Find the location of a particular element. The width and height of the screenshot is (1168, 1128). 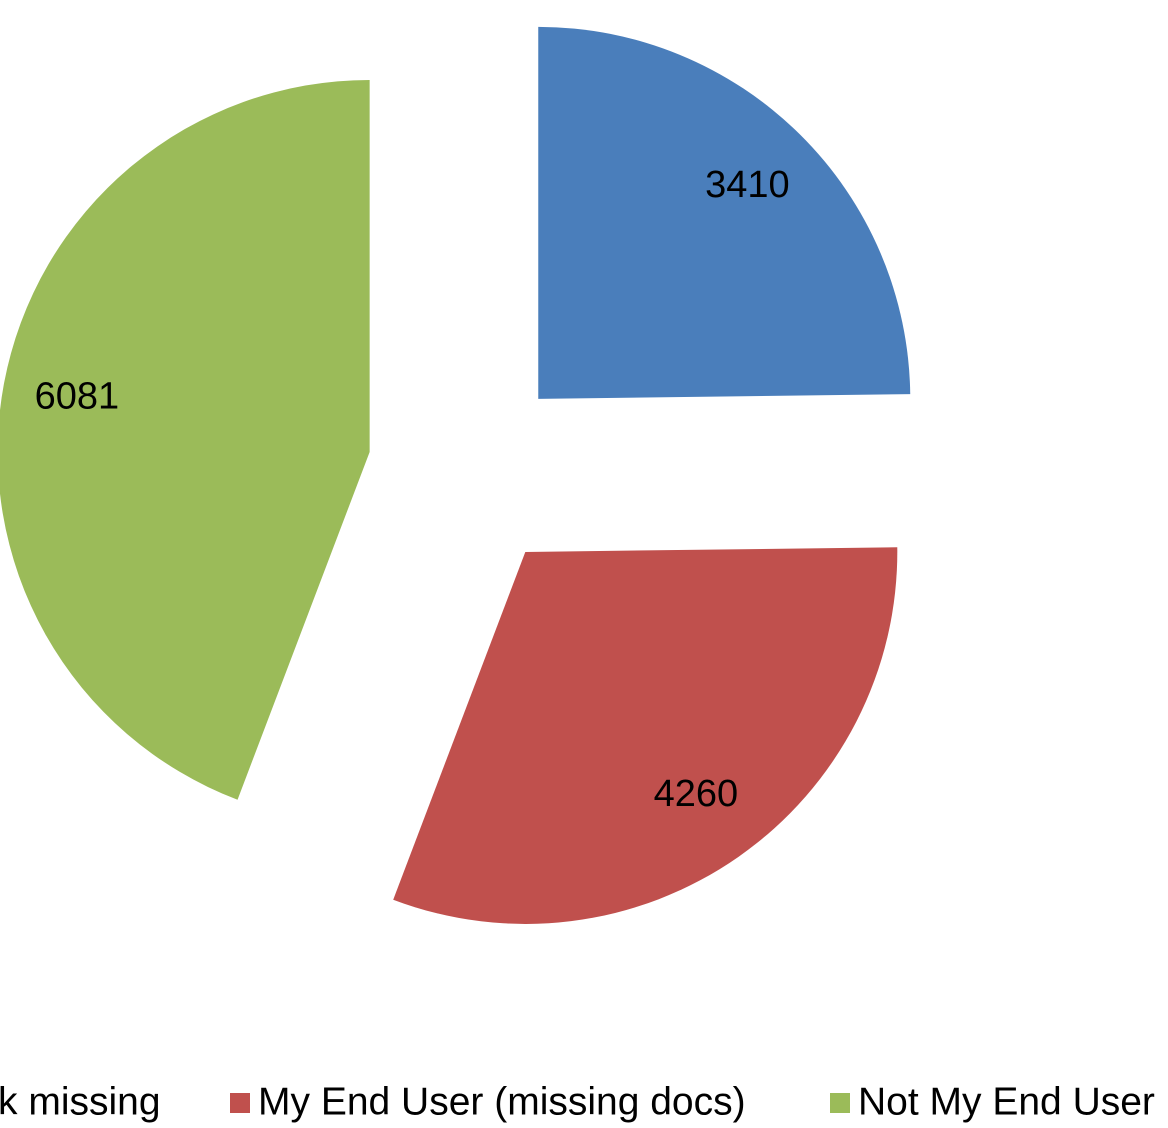

data-label: 4260 is located at coordinates (696, 794).